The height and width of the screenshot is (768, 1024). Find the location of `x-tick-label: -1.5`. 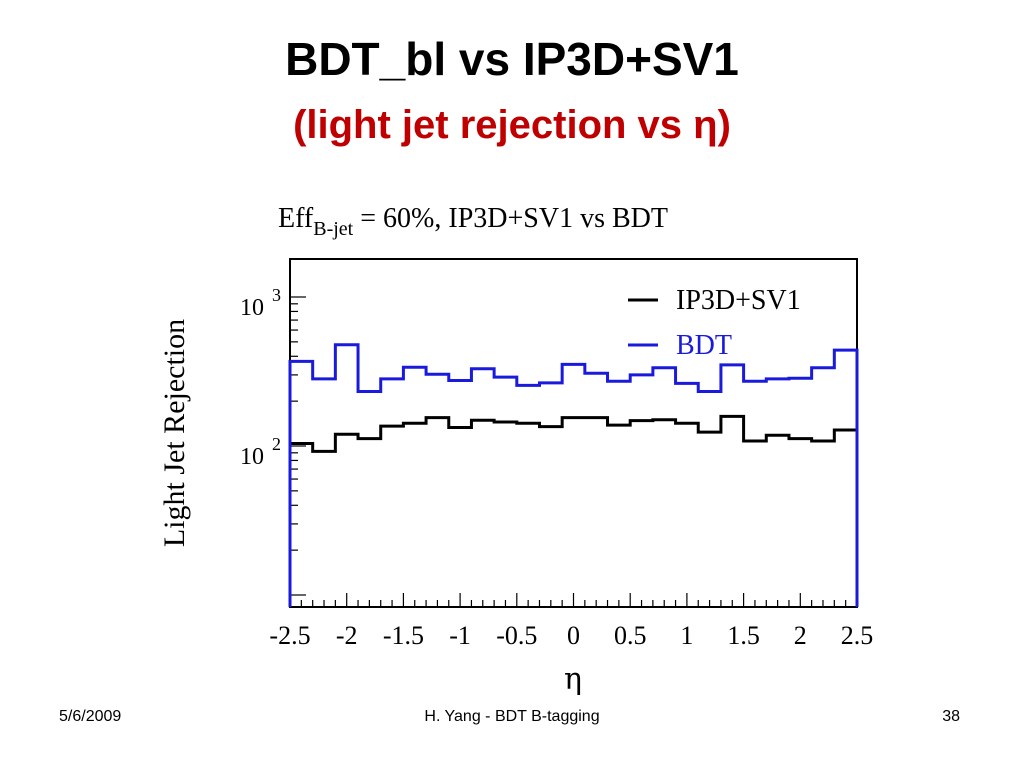

x-tick-label: -1.5 is located at coordinates (403, 635).